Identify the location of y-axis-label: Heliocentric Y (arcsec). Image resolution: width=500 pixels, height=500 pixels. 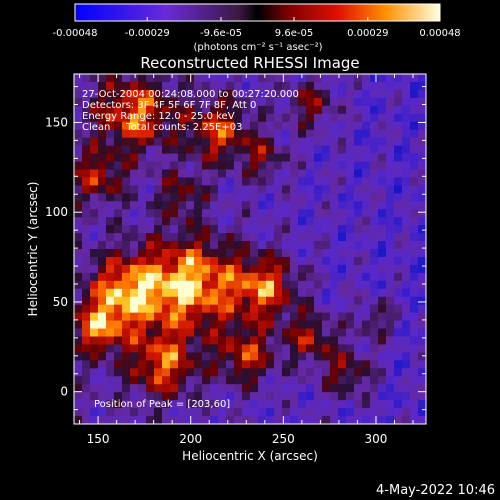
(33, 249).